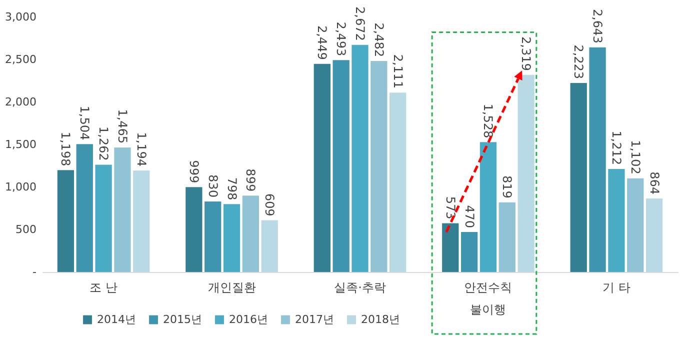  What do you see at coordinates (579, 62) in the screenshot?
I see `data-label: 2,223` at bounding box center [579, 62].